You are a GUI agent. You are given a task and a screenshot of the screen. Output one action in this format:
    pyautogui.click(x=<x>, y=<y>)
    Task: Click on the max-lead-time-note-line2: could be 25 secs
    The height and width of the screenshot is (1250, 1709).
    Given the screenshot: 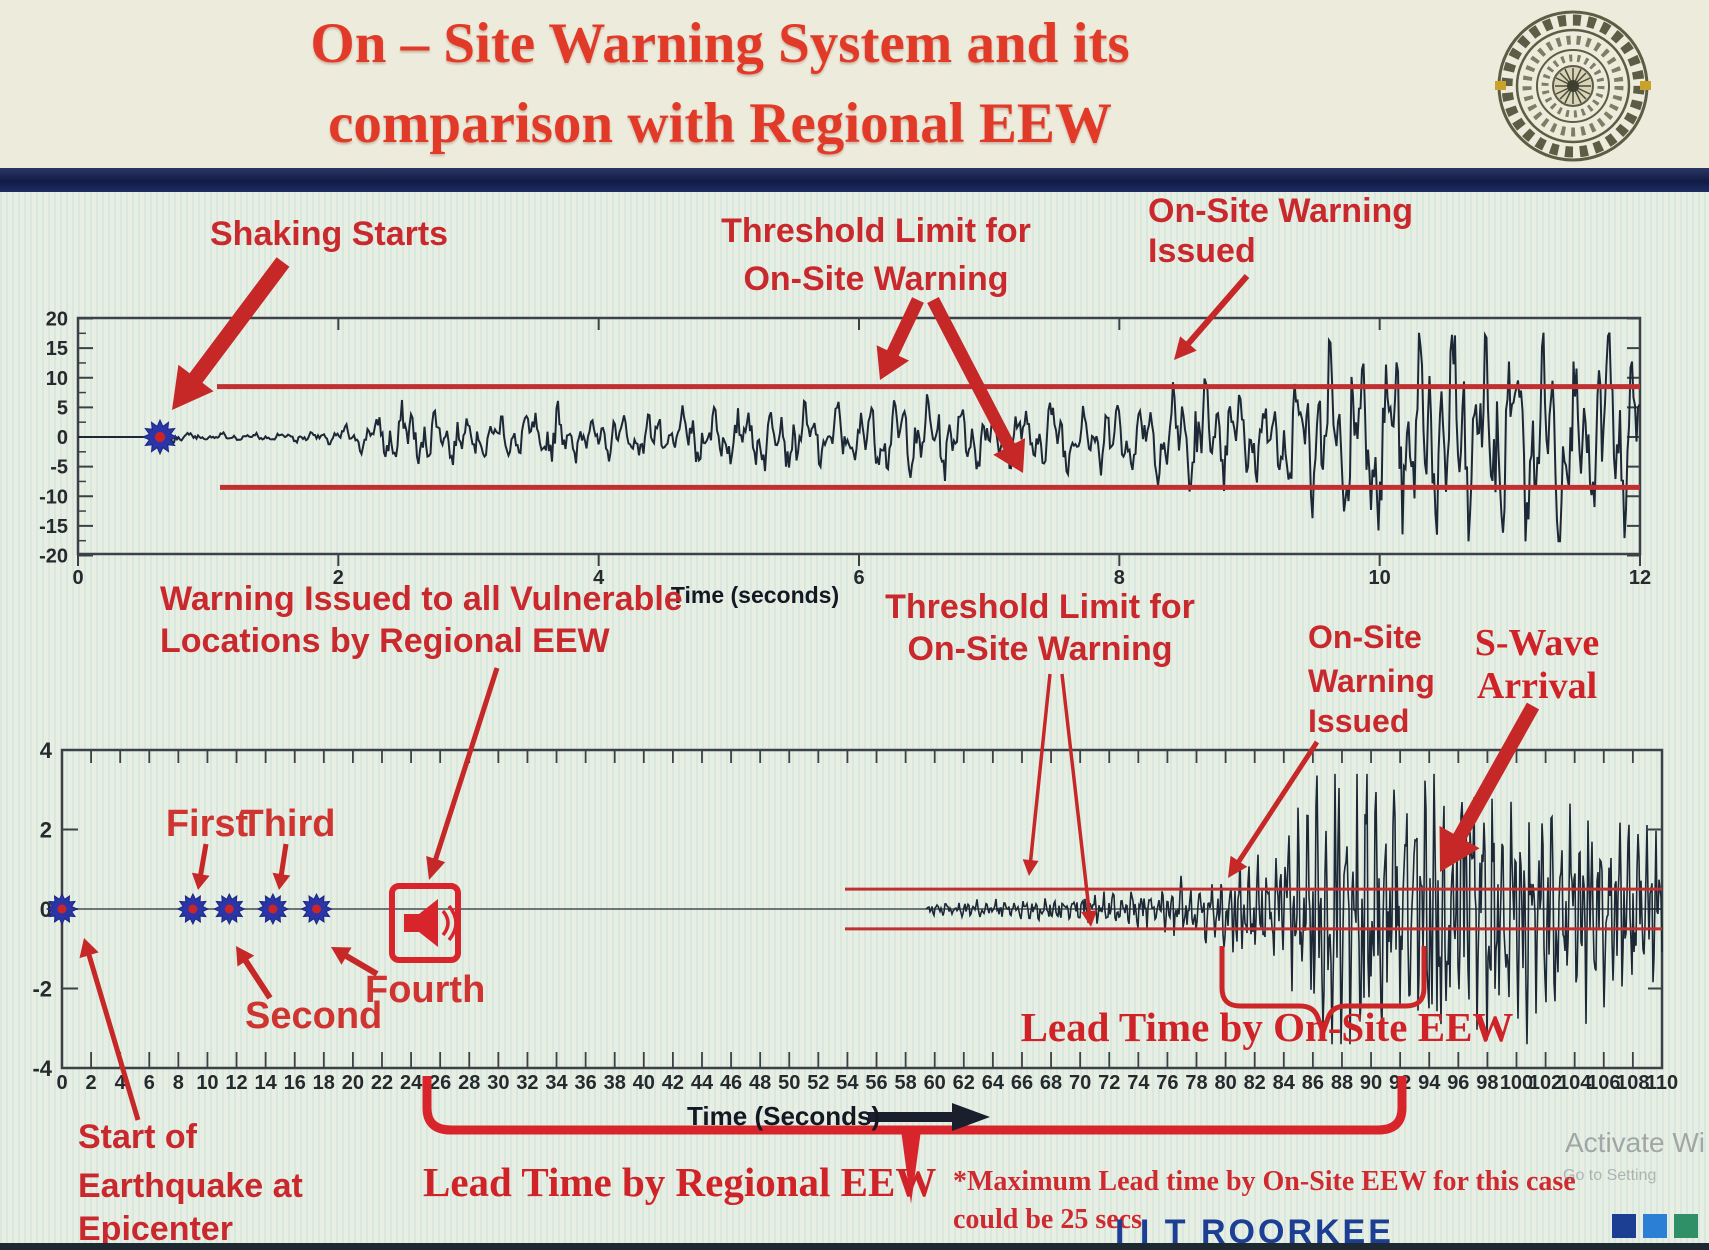 What is the action you would take?
    pyautogui.click(x=1047, y=1219)
    